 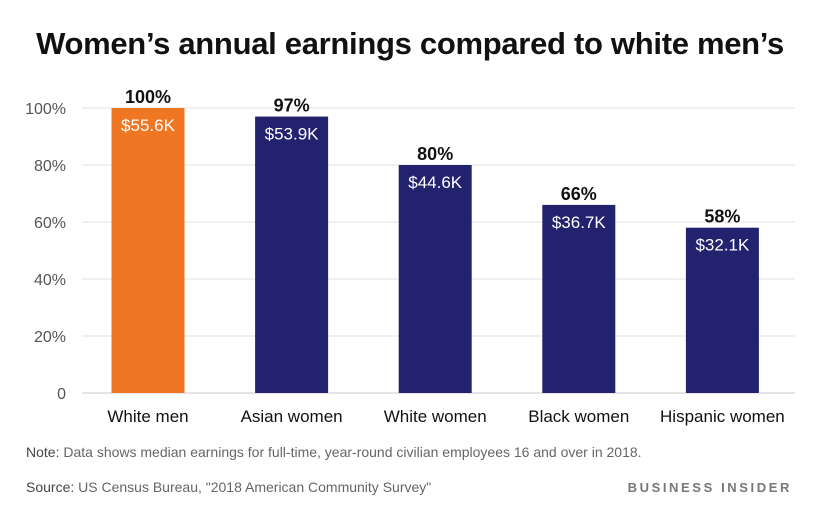 What do you see at coordinates (147, 416) in the screenshot?
I see `x-category-label: White men` at bounding box center [147, 416].